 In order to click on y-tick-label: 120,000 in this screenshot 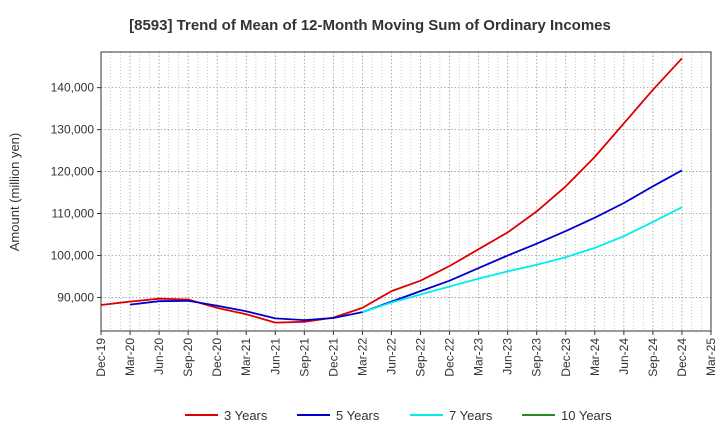, I will do `click(73, 172)`.